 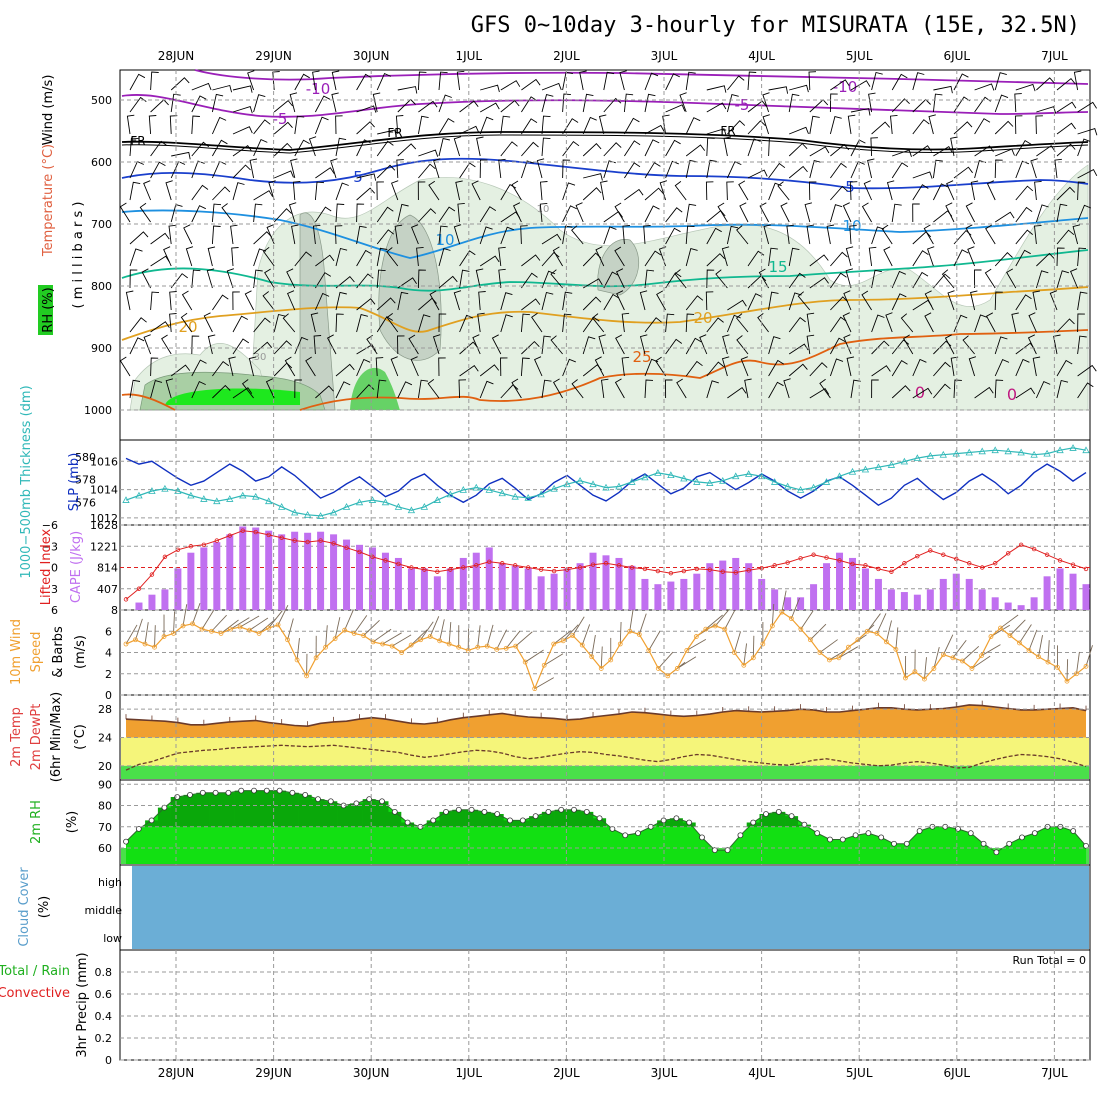 I want to click on slp-panel-frame, so click(x=605, y=482).